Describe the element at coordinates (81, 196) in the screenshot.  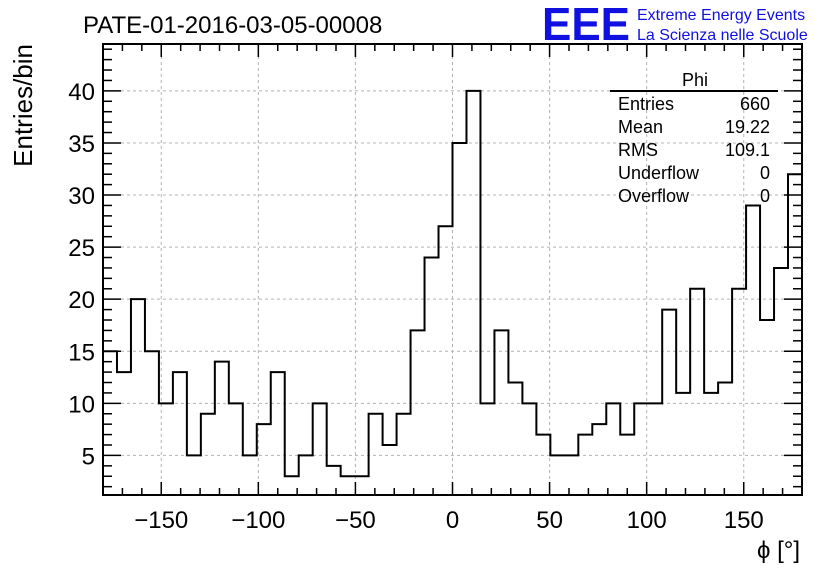
I see `y-tick-label: 30` at that location.